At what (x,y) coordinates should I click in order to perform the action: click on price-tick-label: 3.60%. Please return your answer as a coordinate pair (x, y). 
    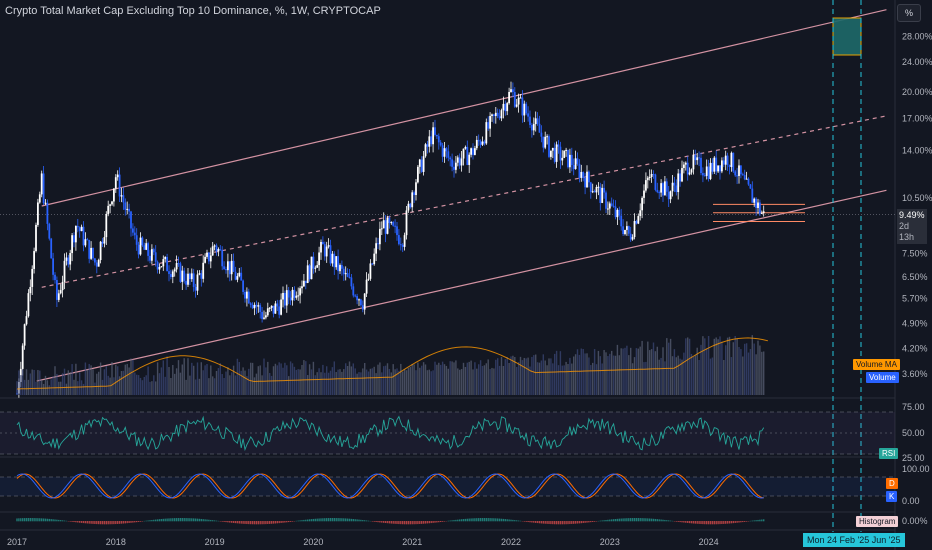
    Looking at the image, I should click on (915, 374).